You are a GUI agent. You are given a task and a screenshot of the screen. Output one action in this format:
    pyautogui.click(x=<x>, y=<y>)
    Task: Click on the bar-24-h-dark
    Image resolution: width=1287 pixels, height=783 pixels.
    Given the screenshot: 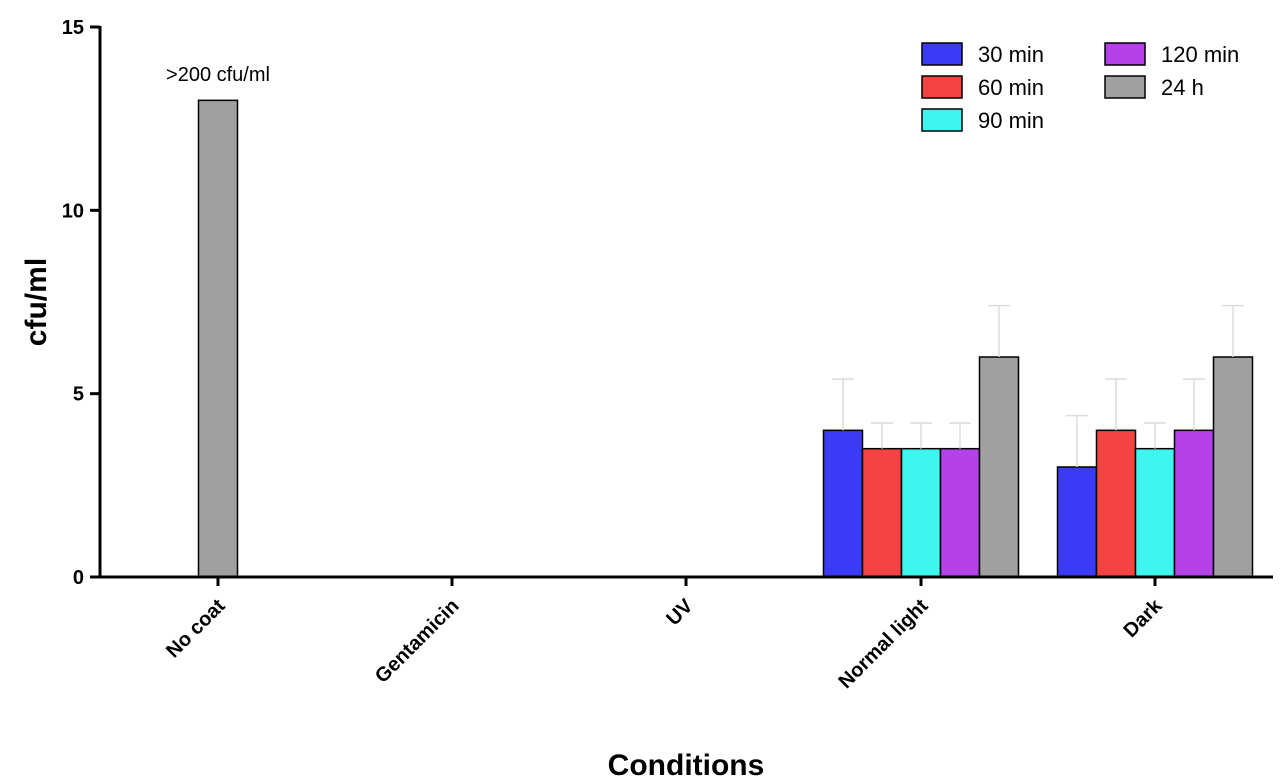 What is the action you would take?
    pyautogui.click(x=1233, y=467)
    